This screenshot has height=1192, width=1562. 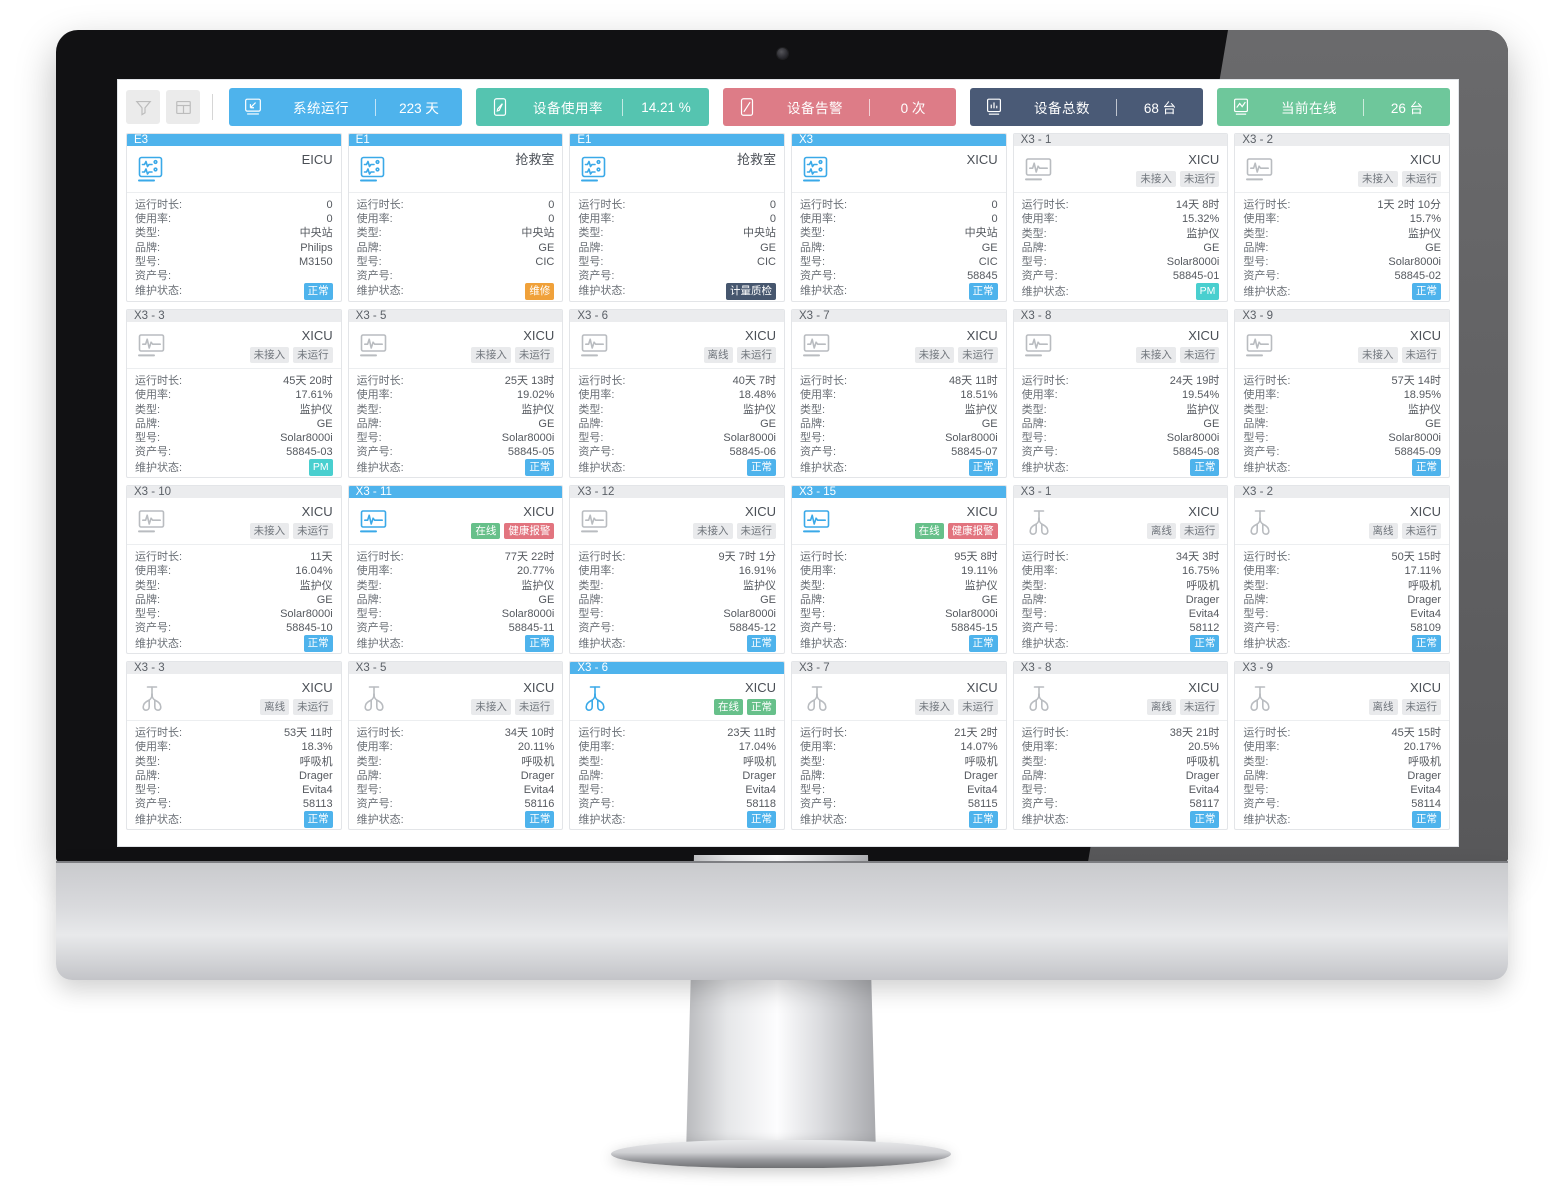 What do you see at coordinates (677, 614) in the screenshot?
I see `card-row-model: 型号: Solar8000i` at bounding box center [677, 614].